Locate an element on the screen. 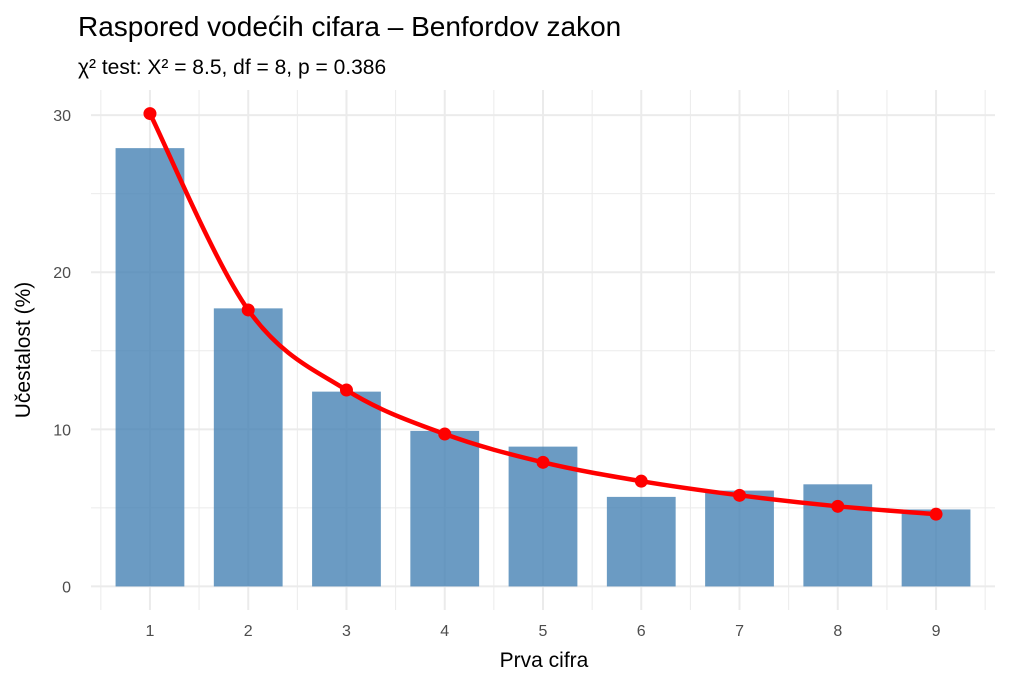 Image resolution: width=1024 pixels, height=683 pixels. y-tick-label: 20 is located at coordinates (62, 273).